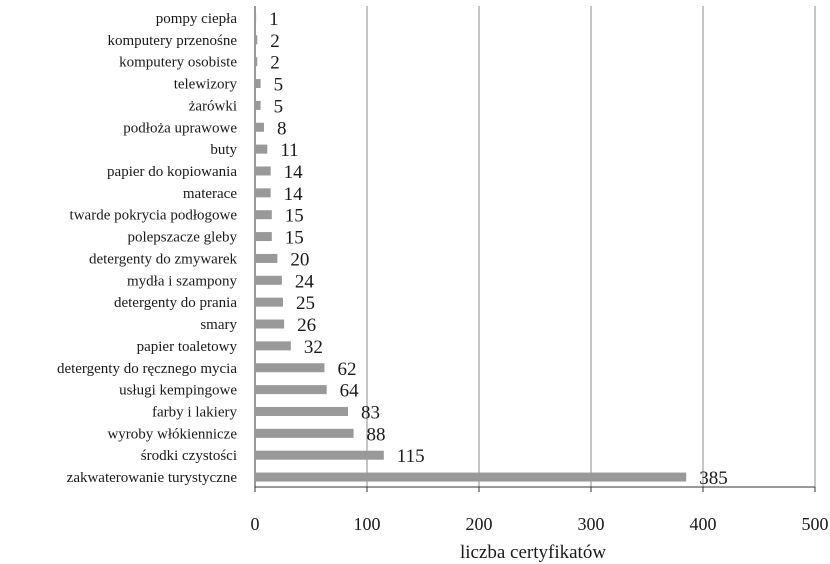  What do you see at coordinates (178, 391) in the screenshot?
I see `category-label: usługi kempingowe` at bounding box center [178, 391].